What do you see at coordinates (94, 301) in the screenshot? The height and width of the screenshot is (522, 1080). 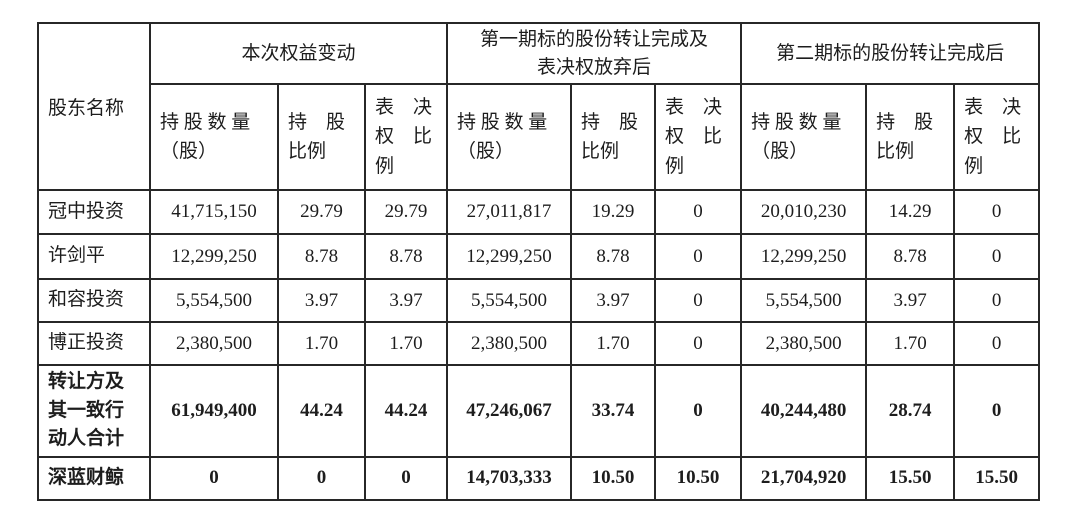 I see `shareholder-name-cell: 和容投资` at bounding box center [94, 301].